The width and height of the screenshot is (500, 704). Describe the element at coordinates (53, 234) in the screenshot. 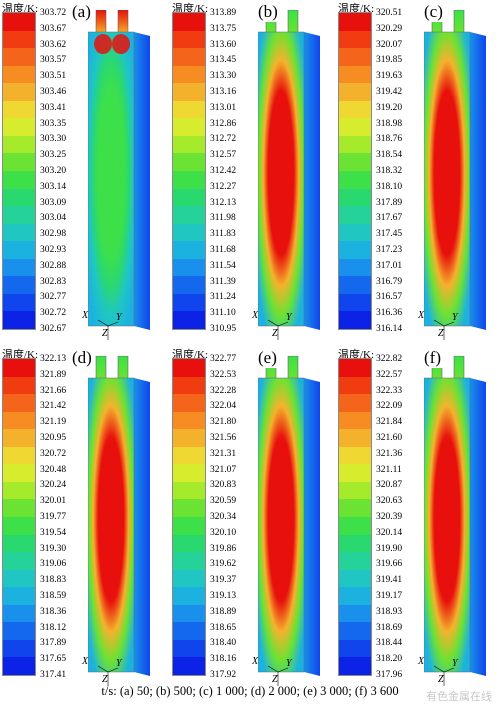

I see `colorbar-tick-label: 302.98` at that location.